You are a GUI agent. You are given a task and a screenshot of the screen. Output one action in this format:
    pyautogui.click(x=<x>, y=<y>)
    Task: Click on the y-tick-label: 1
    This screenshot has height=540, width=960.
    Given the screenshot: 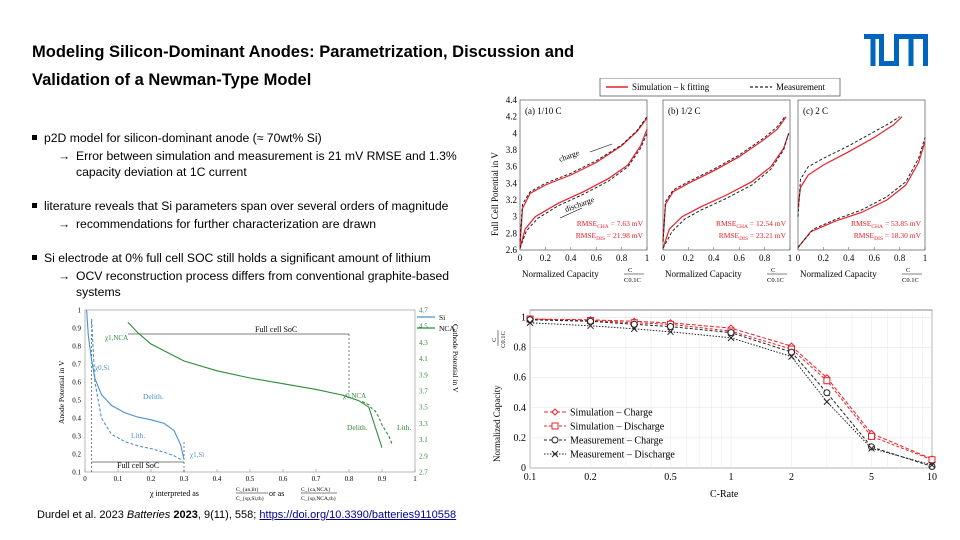 What is the action you would take?
    pyautogui.click(x=523, y=318)
    